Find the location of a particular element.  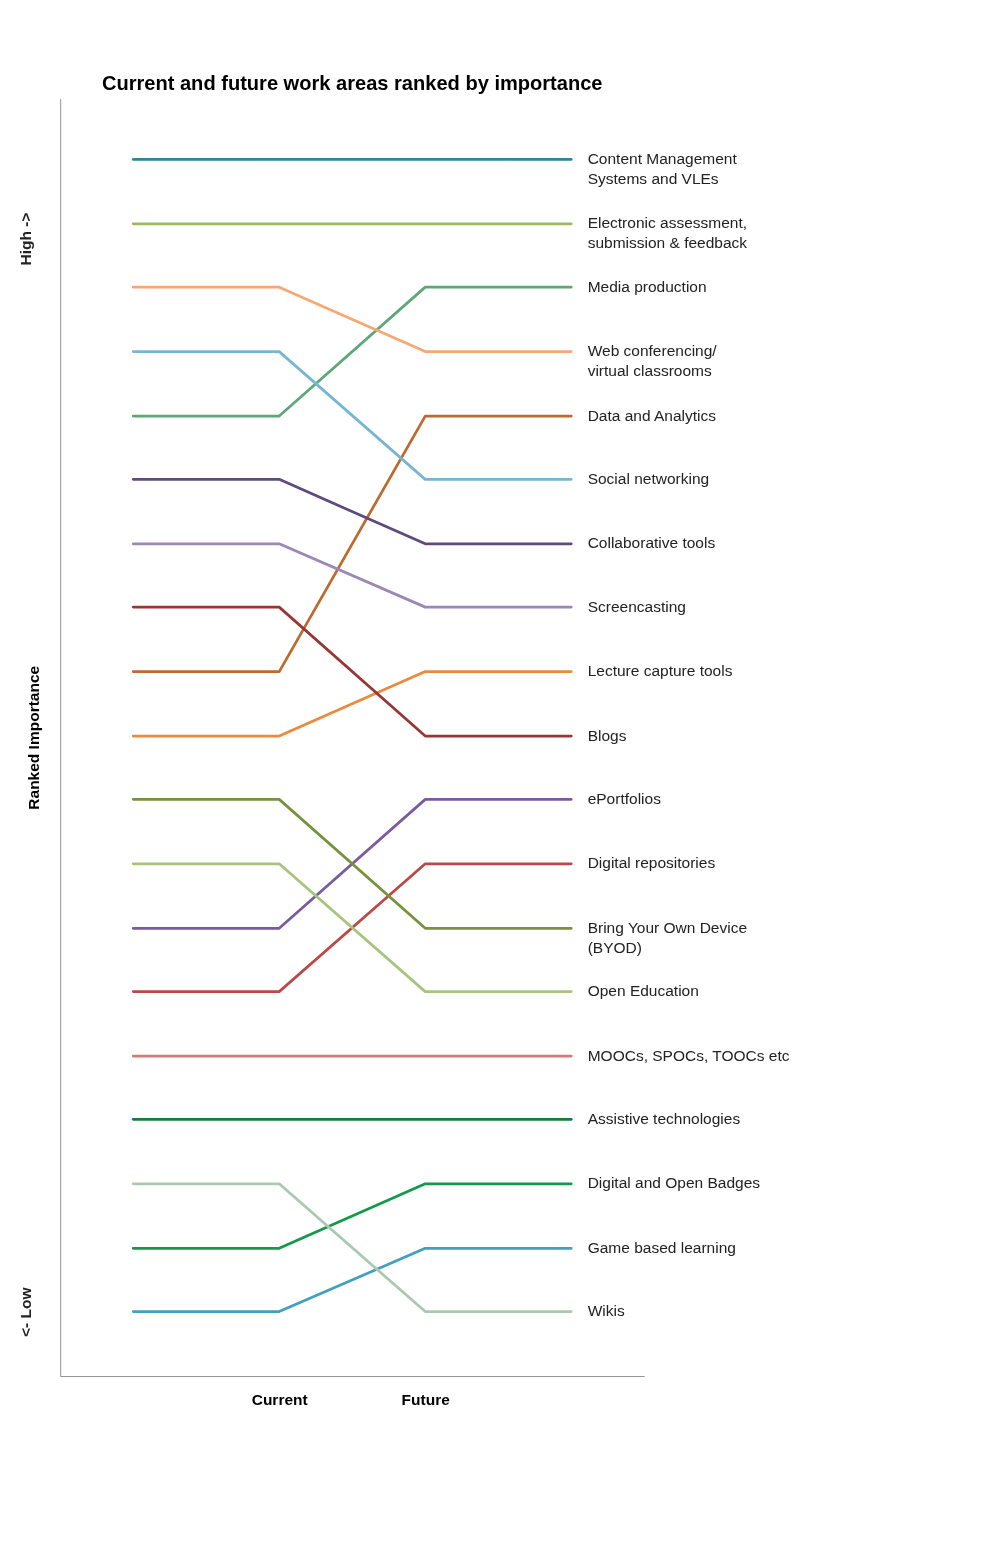

series-label: Media production is located at coordinates (647, 286).